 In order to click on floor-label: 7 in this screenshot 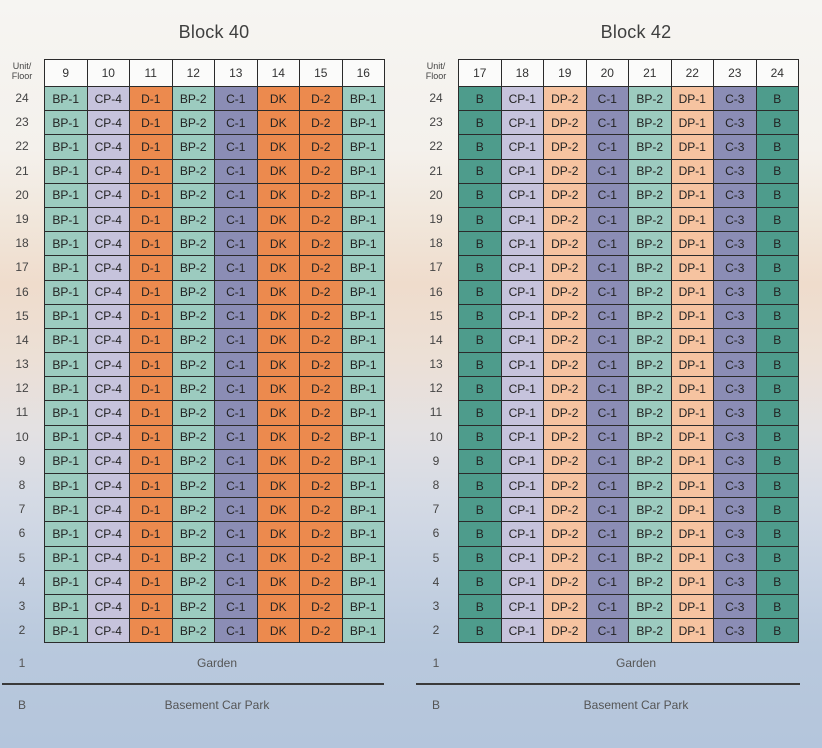, I will do `click(22, 509)`.